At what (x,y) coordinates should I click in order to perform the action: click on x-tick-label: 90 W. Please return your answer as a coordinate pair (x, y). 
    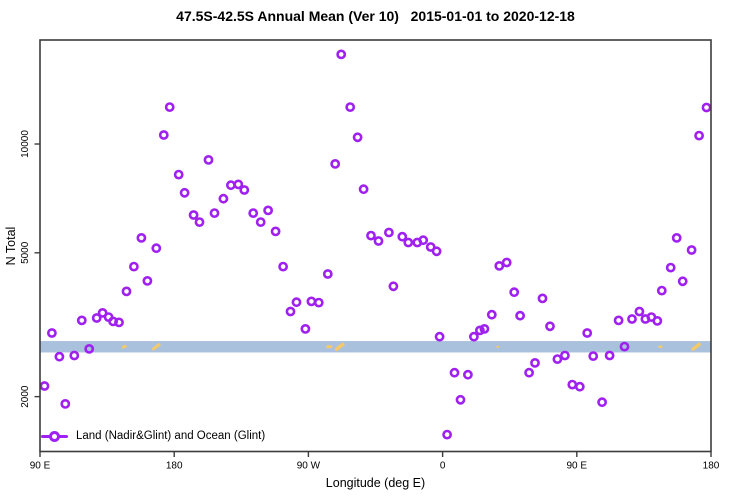
    Looking at the image, I should click on (309, 466).